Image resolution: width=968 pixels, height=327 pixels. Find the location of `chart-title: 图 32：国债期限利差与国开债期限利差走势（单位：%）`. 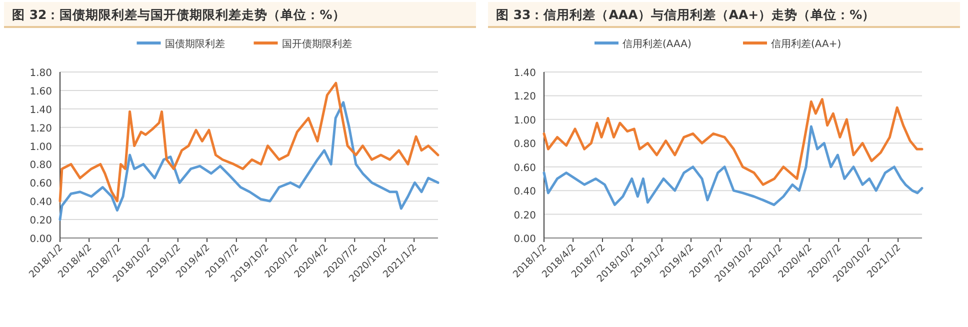

chart-title: 图 32：国债期限利差与国开债期限利差走势（单位：%） is located at coordinates (179, 14).